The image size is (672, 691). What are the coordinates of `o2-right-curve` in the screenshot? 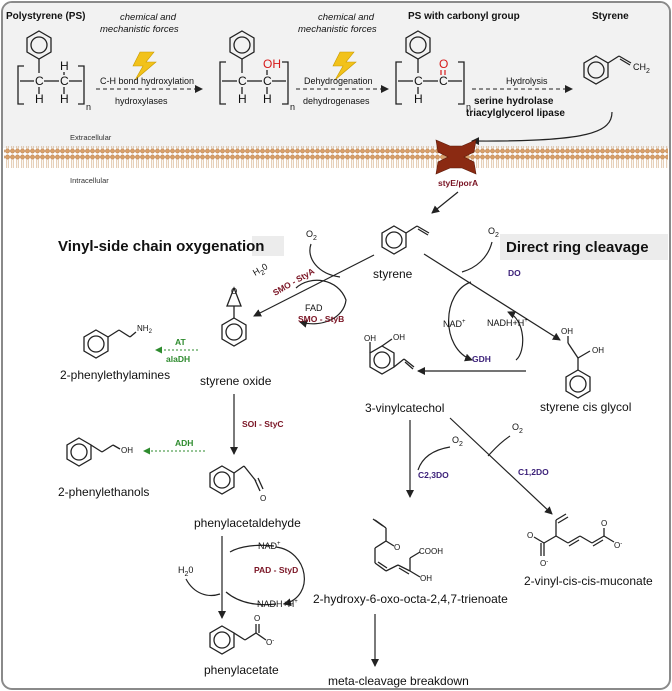 It's located at (477, 257).